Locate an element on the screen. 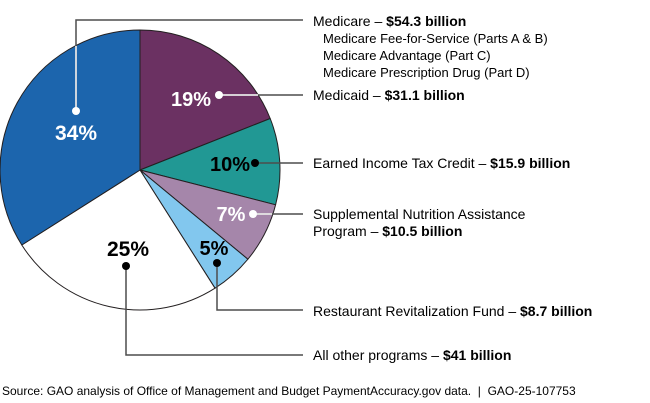 This screenshot has width=650, height=403. callout-all-other: All other programs – $41 billion is located at coordinates (412, 355).